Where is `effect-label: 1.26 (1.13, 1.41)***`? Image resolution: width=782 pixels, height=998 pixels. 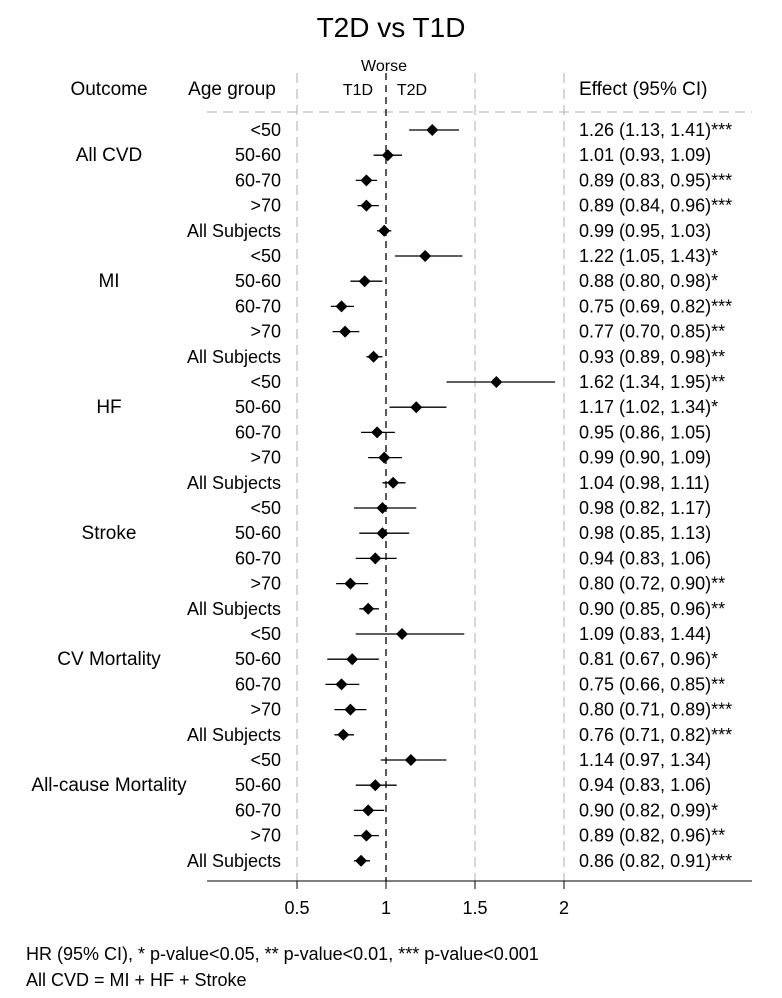 effect-label: 1.26 (1.13, 1.41)*** is located at coordinates (655, 130).